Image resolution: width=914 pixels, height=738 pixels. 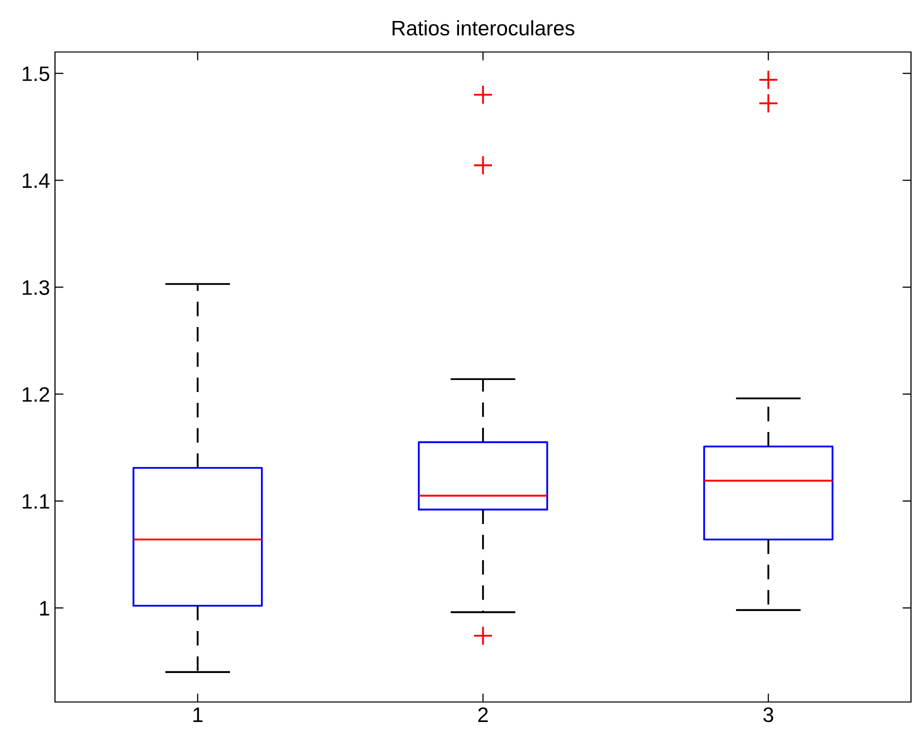 I want to click on x-tick-label: 2, so click(x=483, y=714).